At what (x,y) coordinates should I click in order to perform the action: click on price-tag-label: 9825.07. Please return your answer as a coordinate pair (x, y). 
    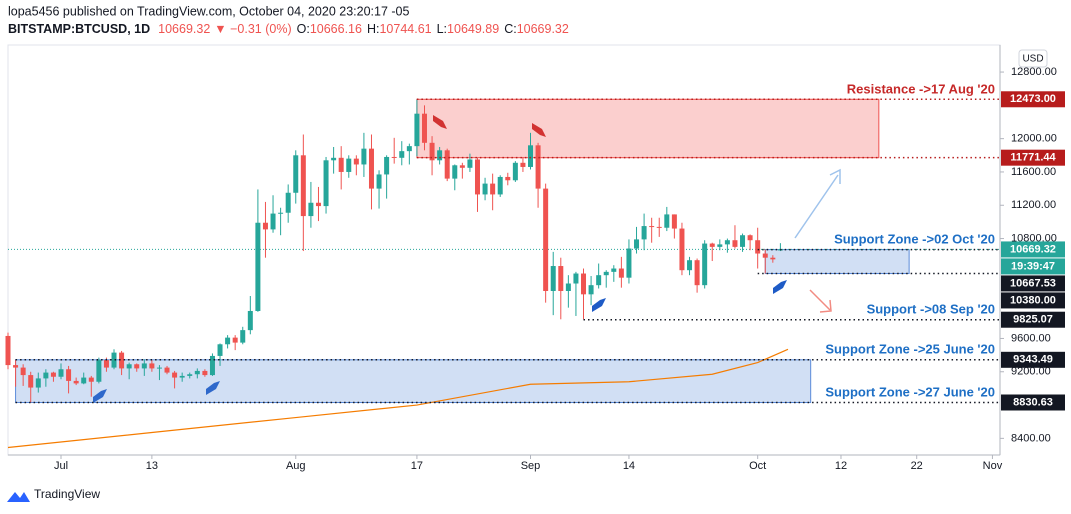
    Looking at the image, I should click on (1033, 320).